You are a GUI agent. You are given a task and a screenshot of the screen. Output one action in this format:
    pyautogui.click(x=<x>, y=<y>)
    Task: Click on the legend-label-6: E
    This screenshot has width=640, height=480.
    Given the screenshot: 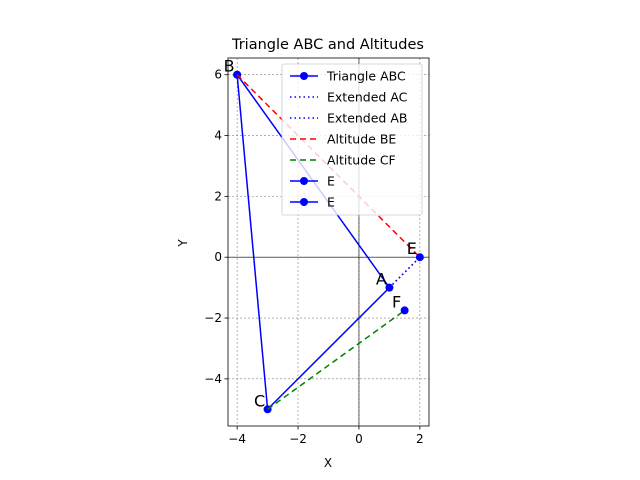 What is the action you would take?
    pyautogui.click(x=331, y=202)
    